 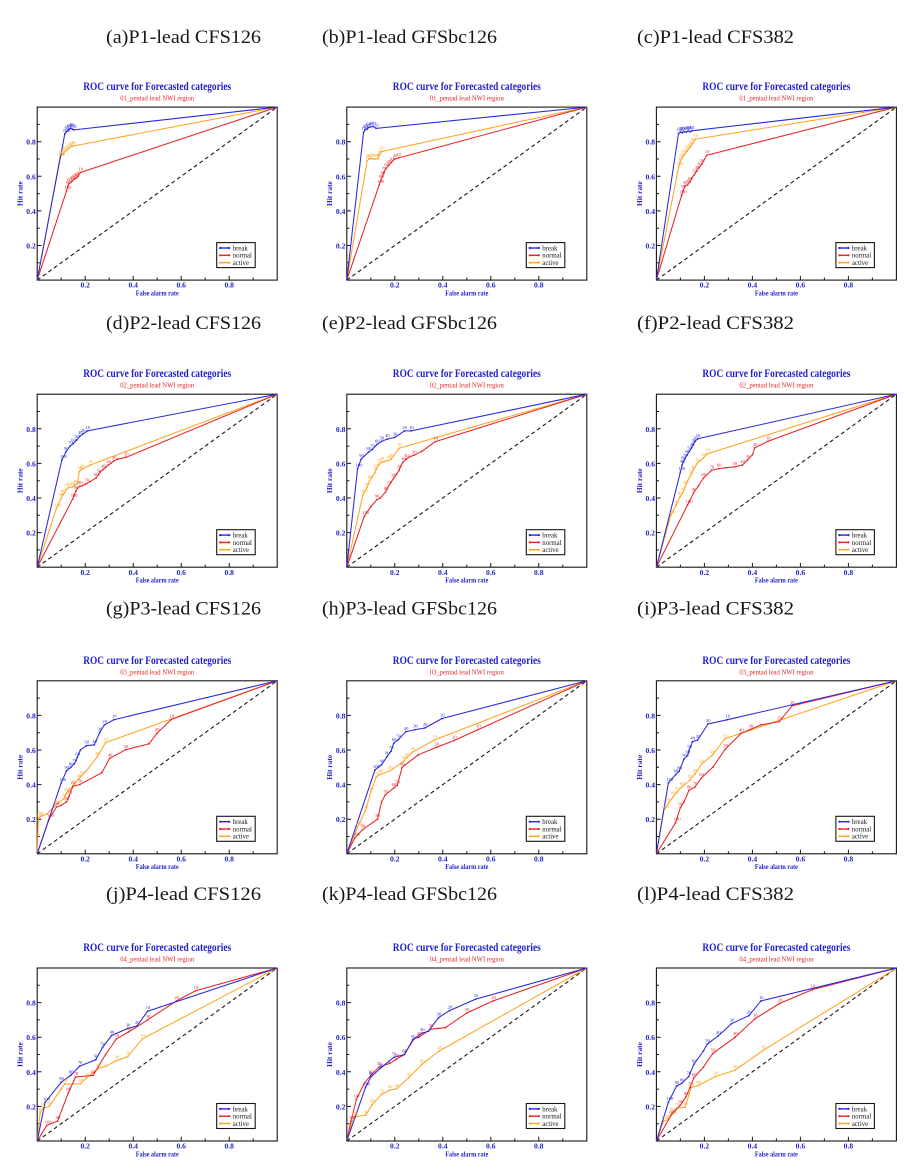 I want to click on svg-text:ROC curve for Forecasted categ: ROC curve for Forecasted categories, so click(x=776, y=947).